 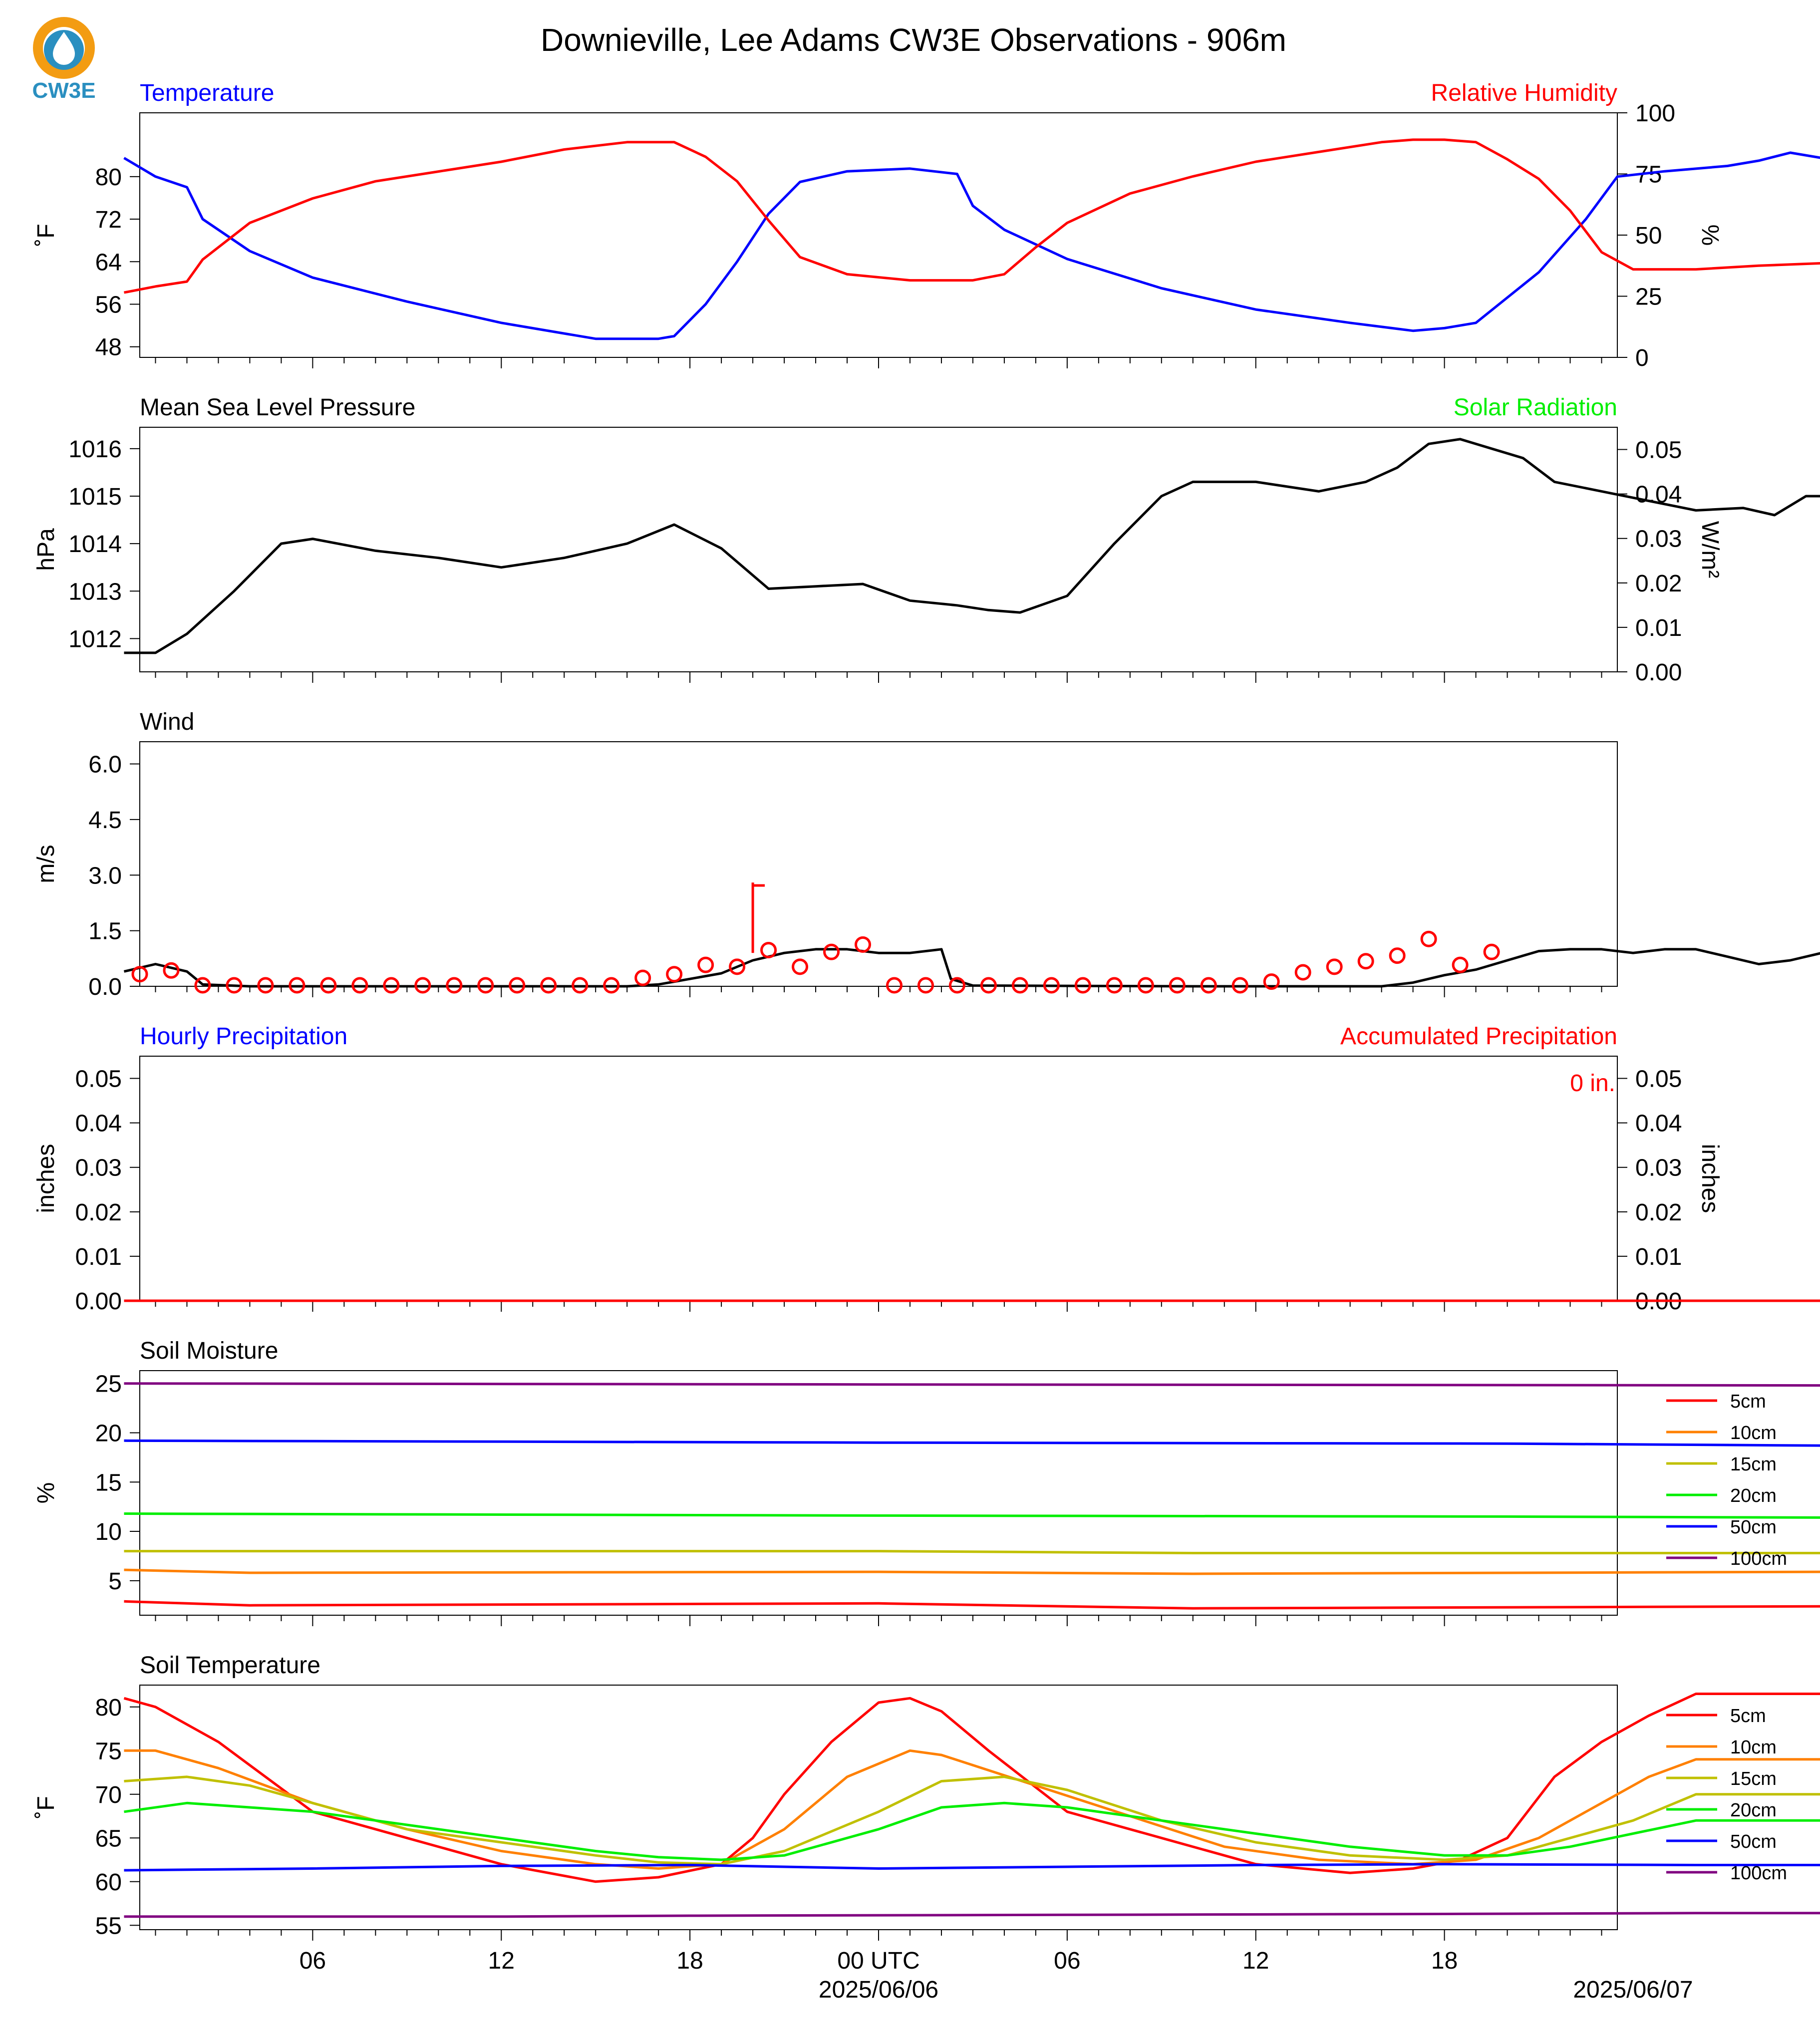 What do you see at coordinates (972, 1867) in the screenshot?
I see `series-line-50cm` at bounding box center [972, 1867].